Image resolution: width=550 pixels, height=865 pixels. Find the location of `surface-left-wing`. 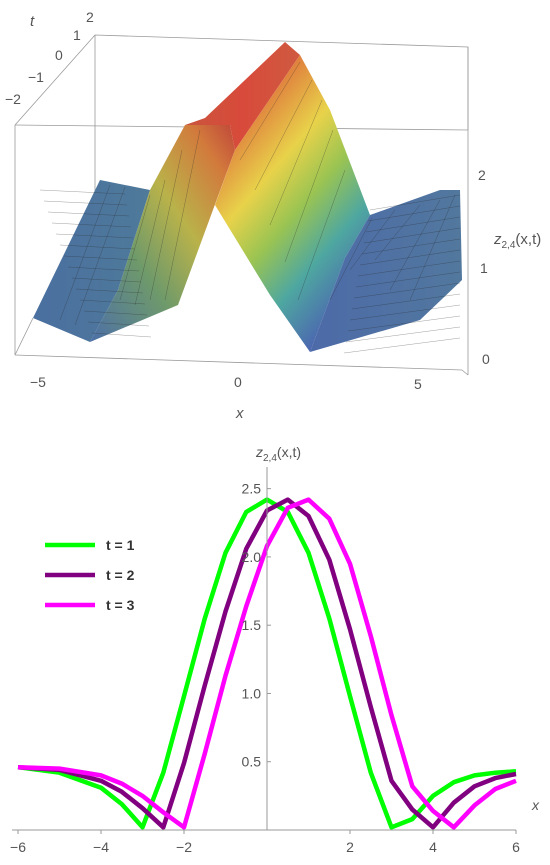

surface-left-wing is located at coordinates (91, 261).